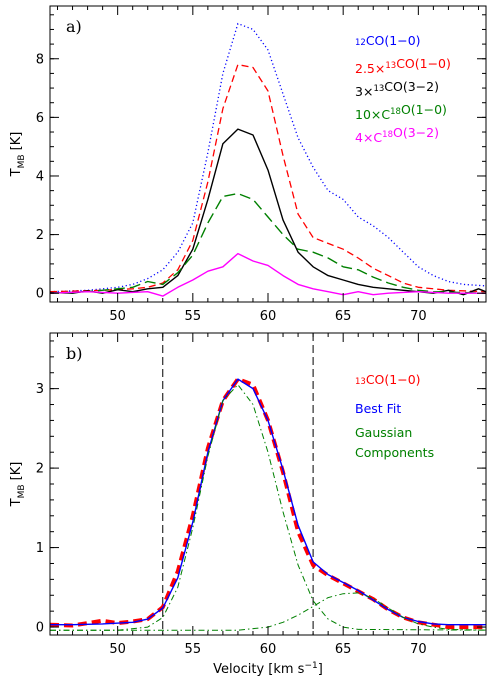 The height and width of the screenshot is (680, 498). What do you see at coordinates (388, 40) in the screenshot?
I see `legend-entry: 12CO(1−0)` at bounding box center [388, 40].